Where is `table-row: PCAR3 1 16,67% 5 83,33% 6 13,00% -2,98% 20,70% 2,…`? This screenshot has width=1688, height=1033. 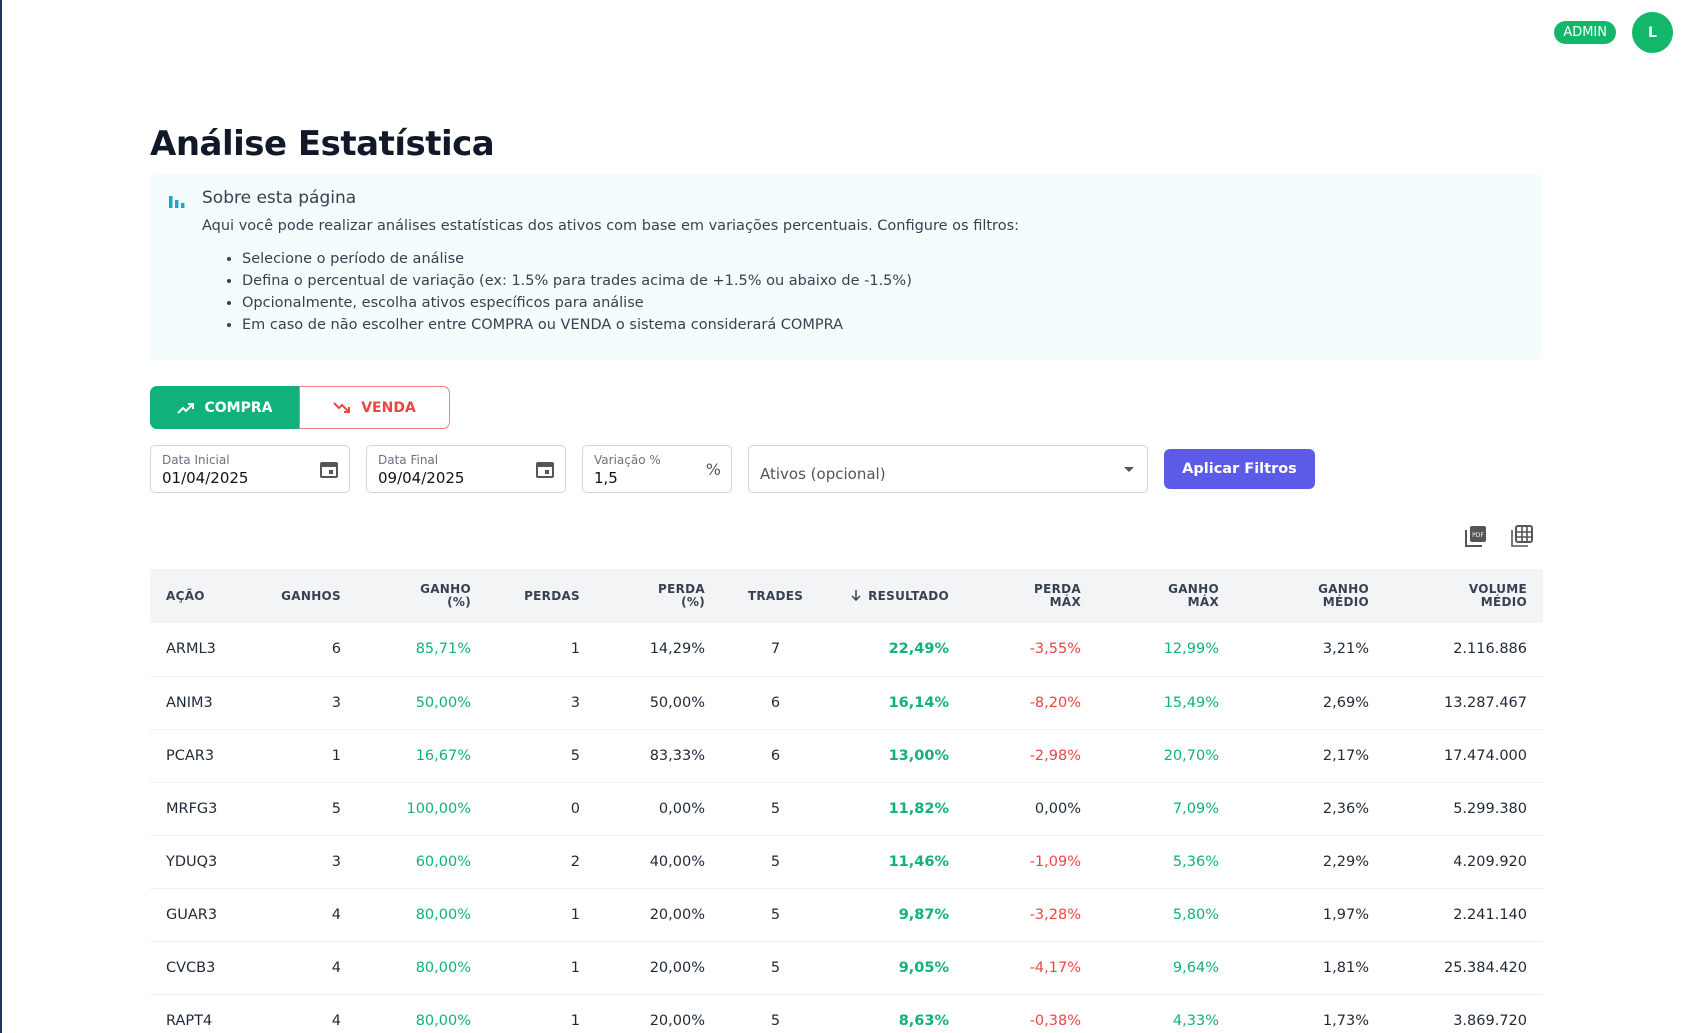
table-row: PCAR3 1 16,67% 5 83,33% 6 13,00% -2,98% 20,70% 2,… is located at coordinates (846, 756).